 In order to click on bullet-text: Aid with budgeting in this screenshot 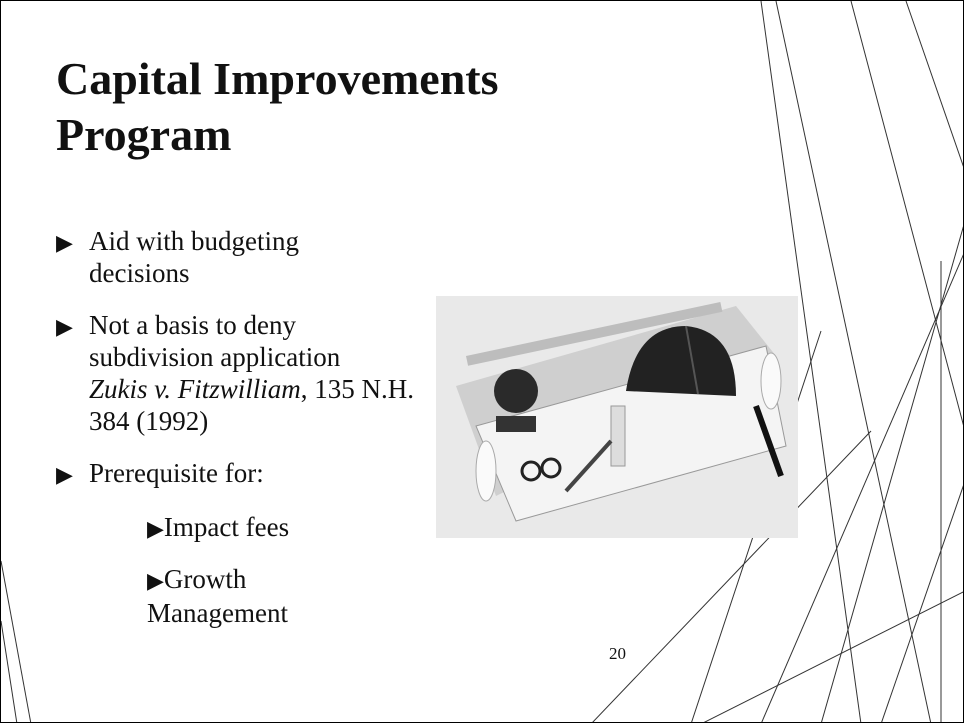, I will do `click(194, 241)`.